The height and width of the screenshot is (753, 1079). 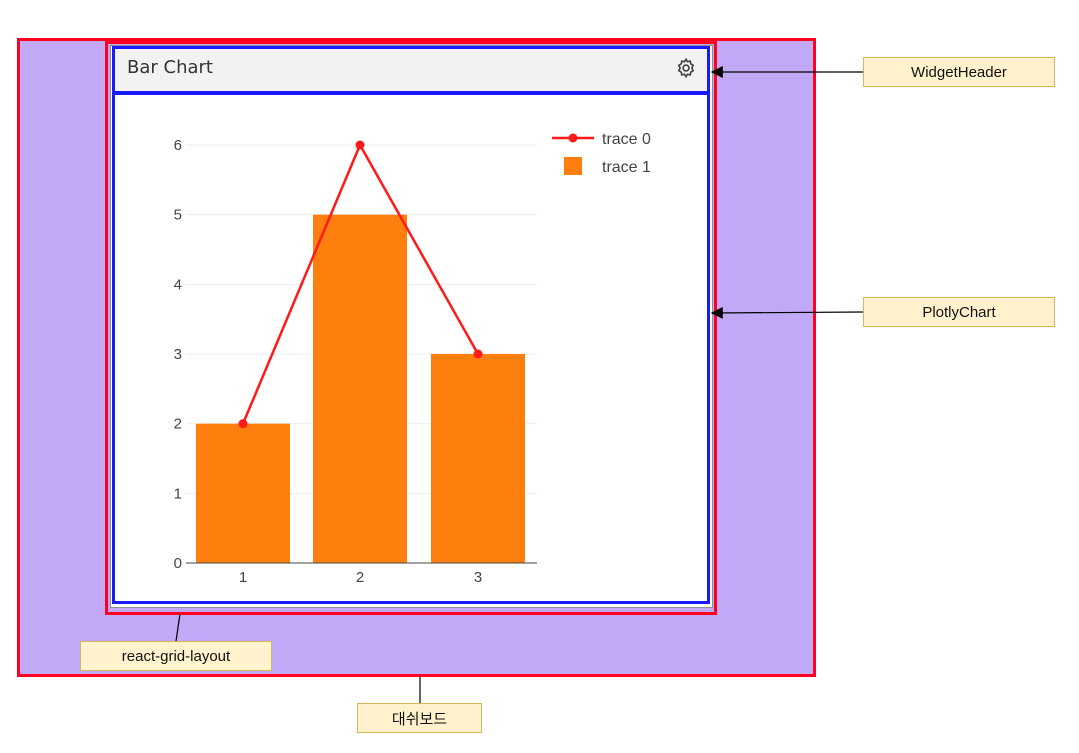 I want to click on react-grid-layout-label: react-grid-layout, so click(x=176, y=656).